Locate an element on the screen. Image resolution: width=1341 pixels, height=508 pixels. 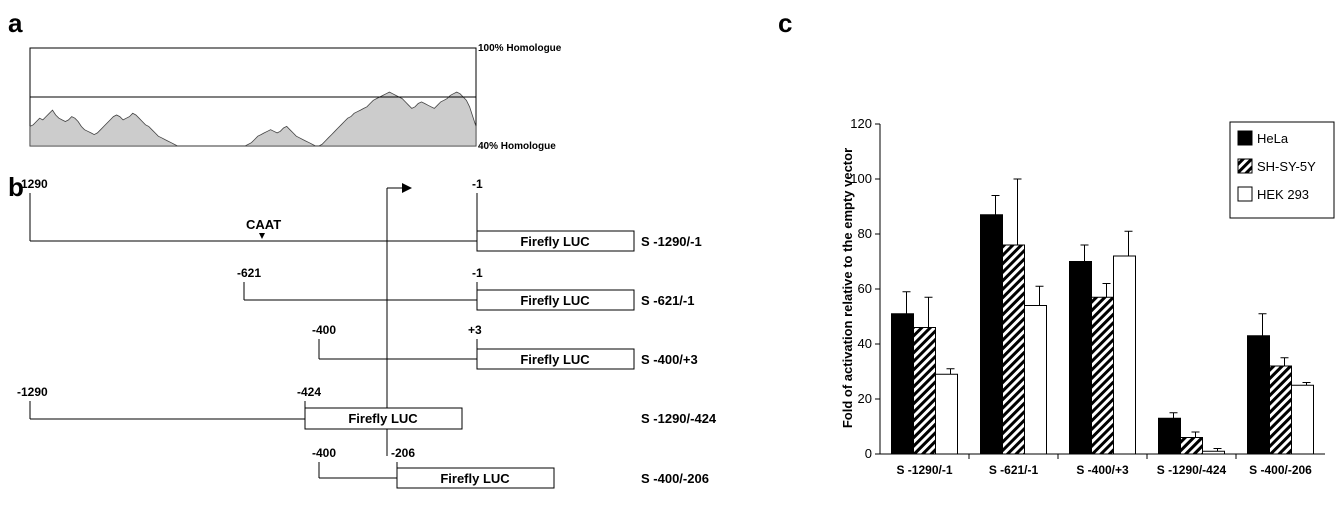
construct-3-end: +3 is located at coordinates (475, 330).